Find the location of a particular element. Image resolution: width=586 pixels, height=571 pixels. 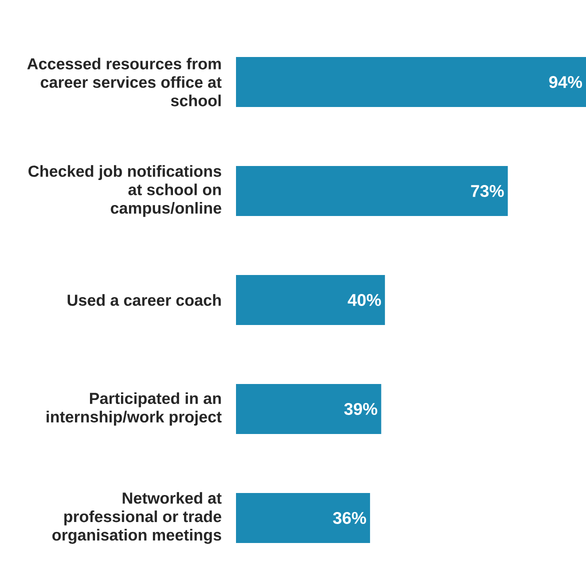

data-label: 36% is located at coordinates (349, 518).